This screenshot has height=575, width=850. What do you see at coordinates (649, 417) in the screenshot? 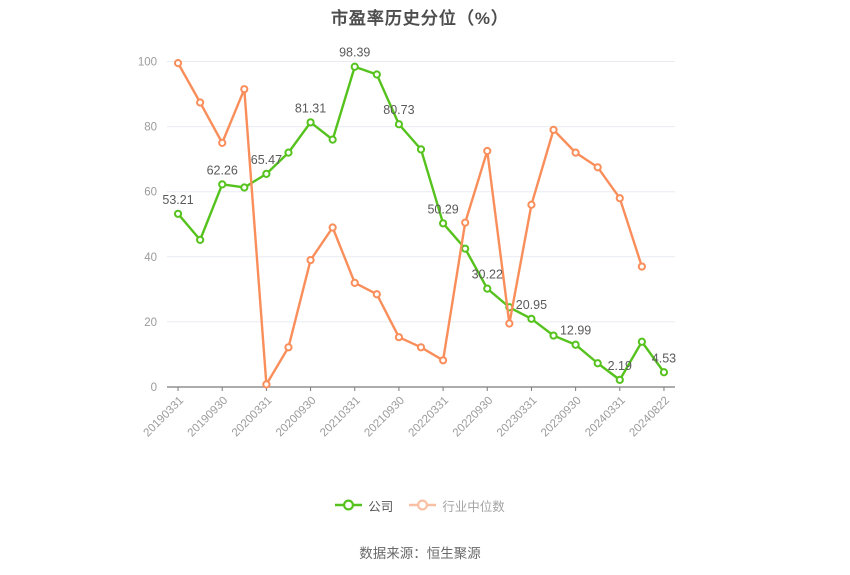
I see `x-axis-label-20240822: 20240822` at bounding box center [649, 417].